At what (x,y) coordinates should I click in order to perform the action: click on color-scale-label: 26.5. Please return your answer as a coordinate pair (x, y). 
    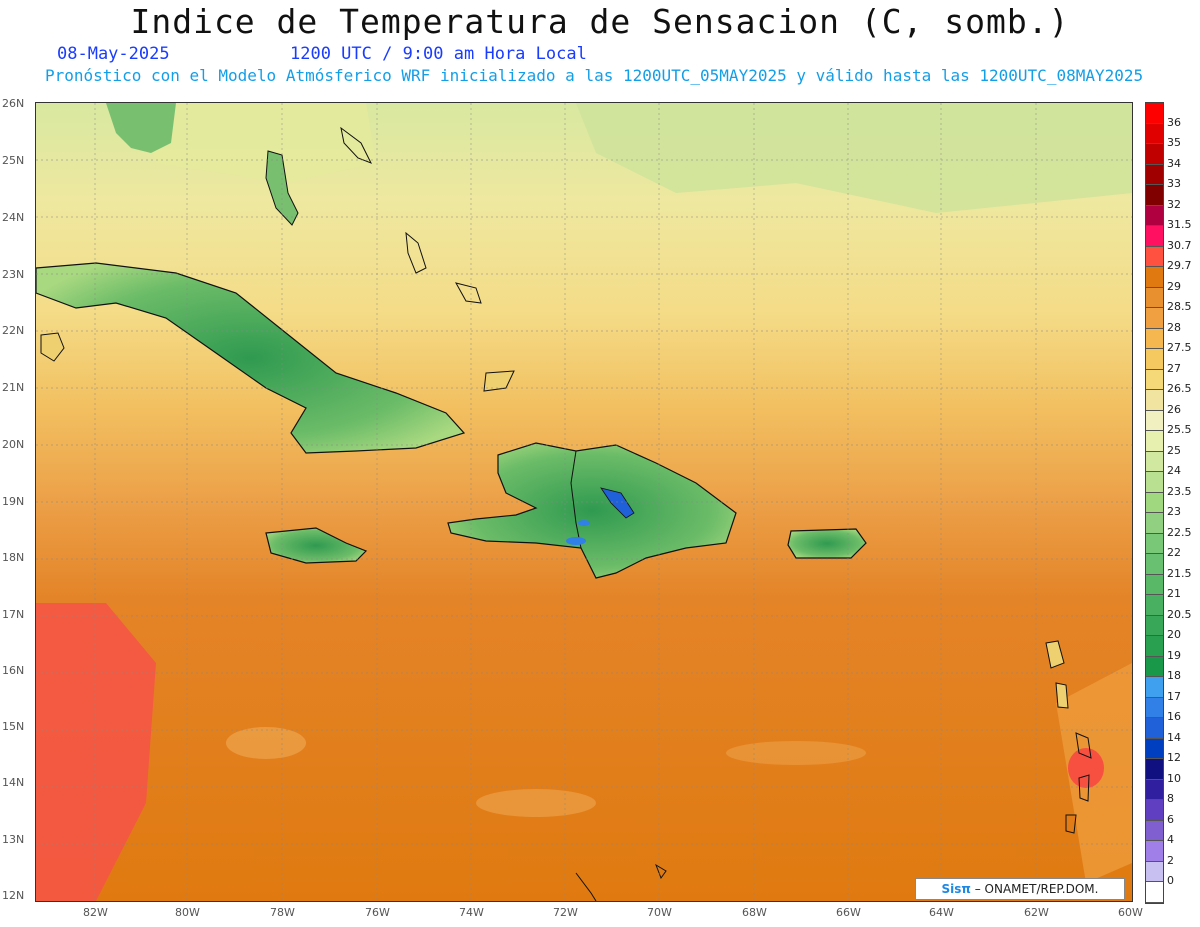
    Looking at the image, I should click on (1179, 389).